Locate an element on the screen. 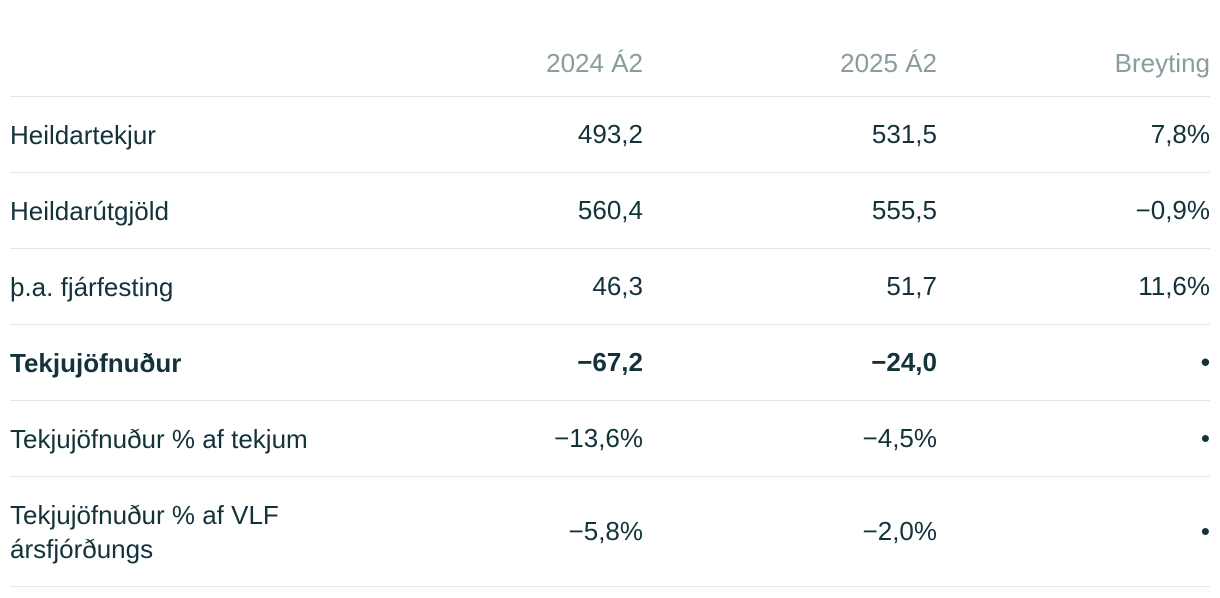  row-label-cell: Tekjujöfnuður is located at coordinates (180, 362).